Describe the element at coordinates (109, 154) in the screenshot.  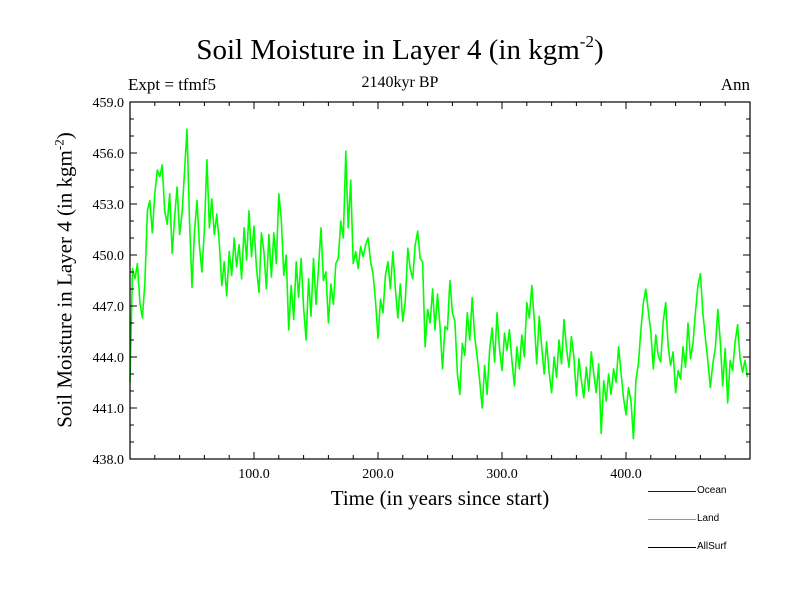
I see `y-tick-label: 456.0` at that location.